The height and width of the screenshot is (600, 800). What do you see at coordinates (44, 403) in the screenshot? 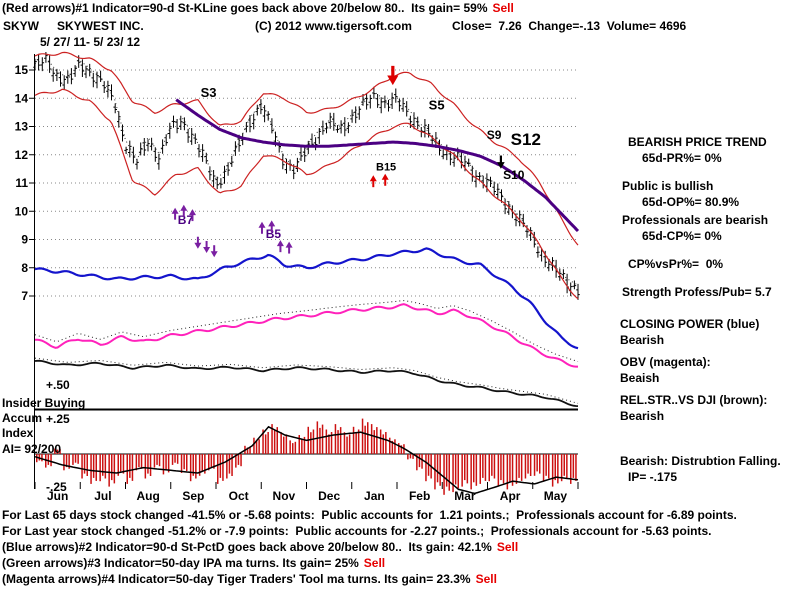
I see `insider-buying-label: Insider Buying` at bounding box center [44, 403].